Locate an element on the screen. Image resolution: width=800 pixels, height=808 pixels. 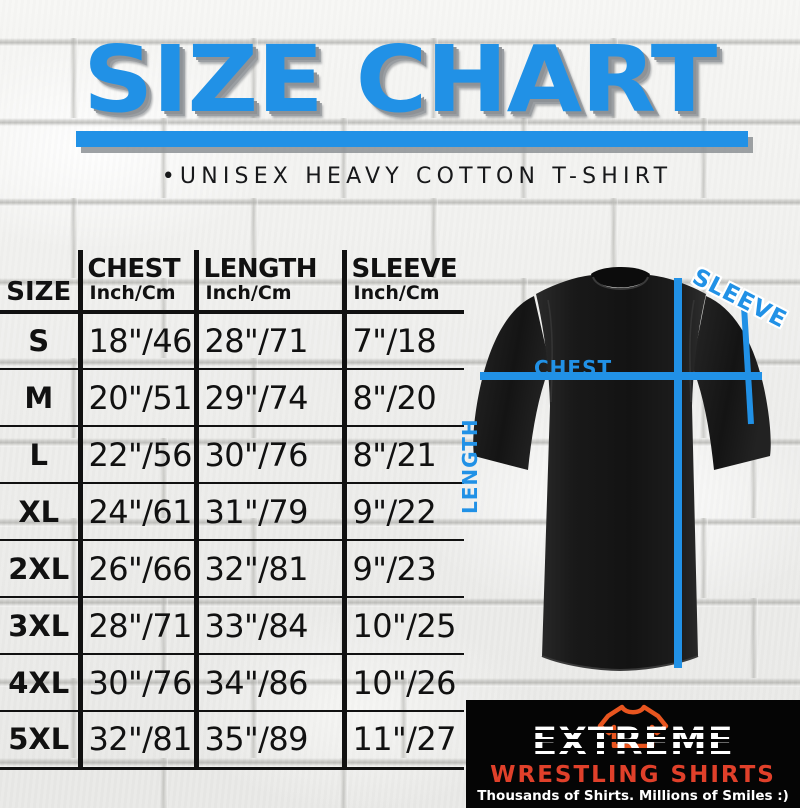
column-header-size: SIZE is located at coordinates (41, 282).